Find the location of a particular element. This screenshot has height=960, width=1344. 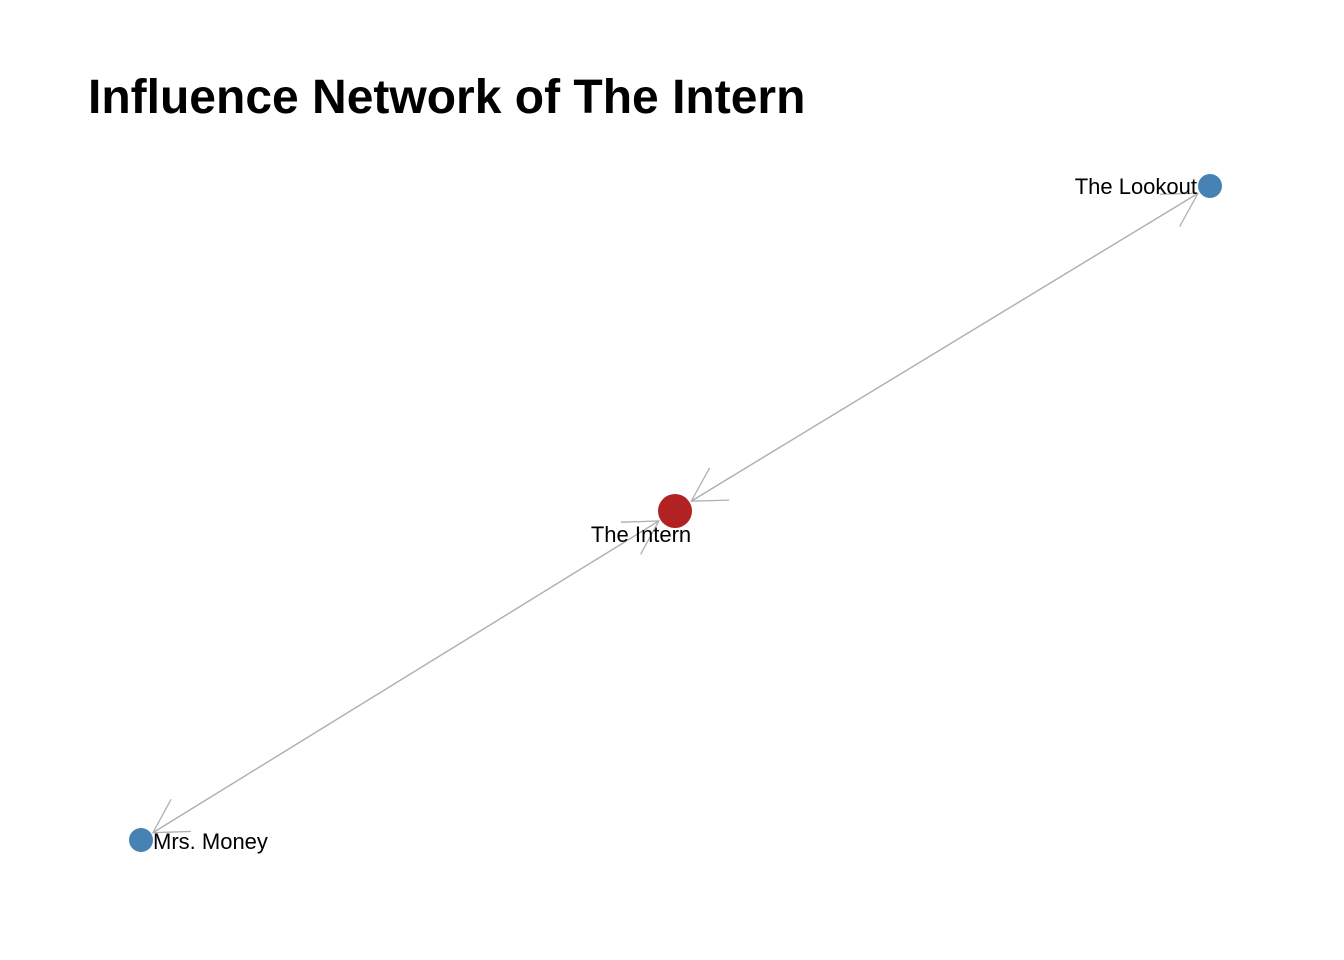

edge-lookout-to-intern is located at coordinates (944, 347).